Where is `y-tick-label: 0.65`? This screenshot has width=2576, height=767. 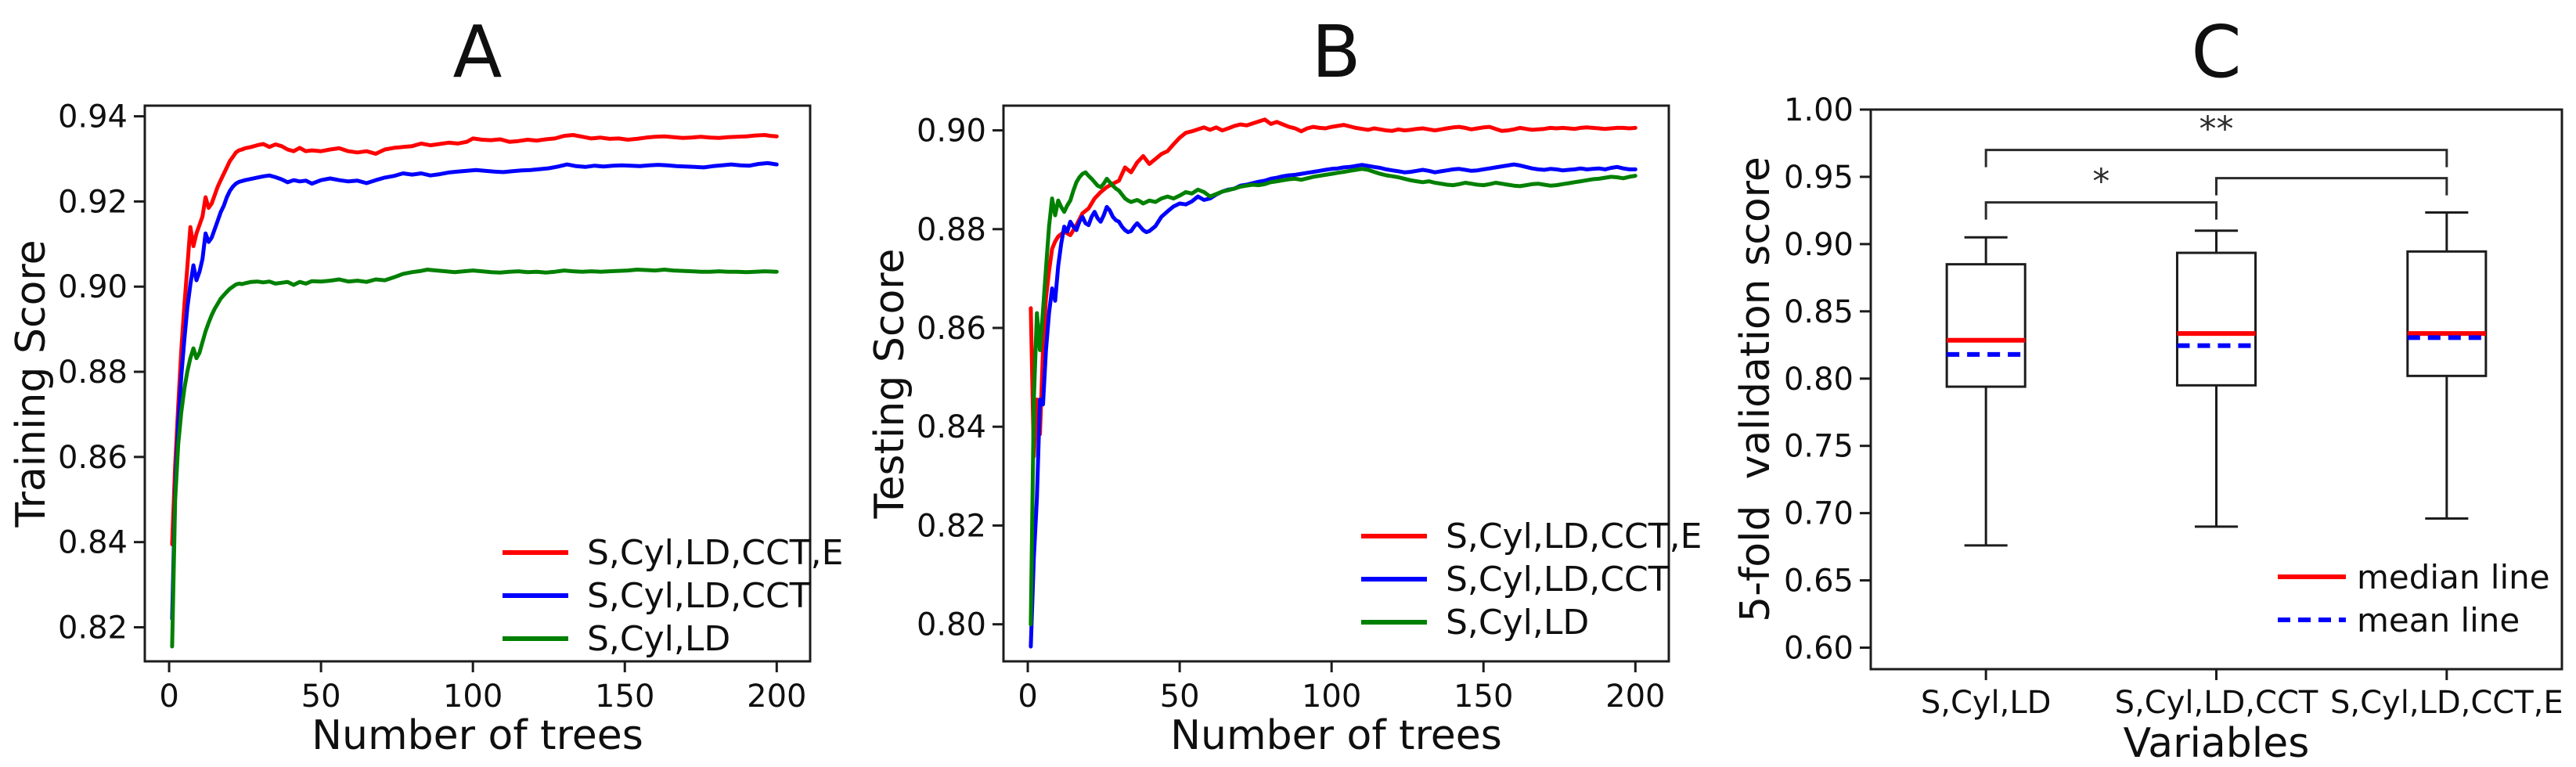 y-tick-label: 0.65 is located at coordinates (1819, 582).